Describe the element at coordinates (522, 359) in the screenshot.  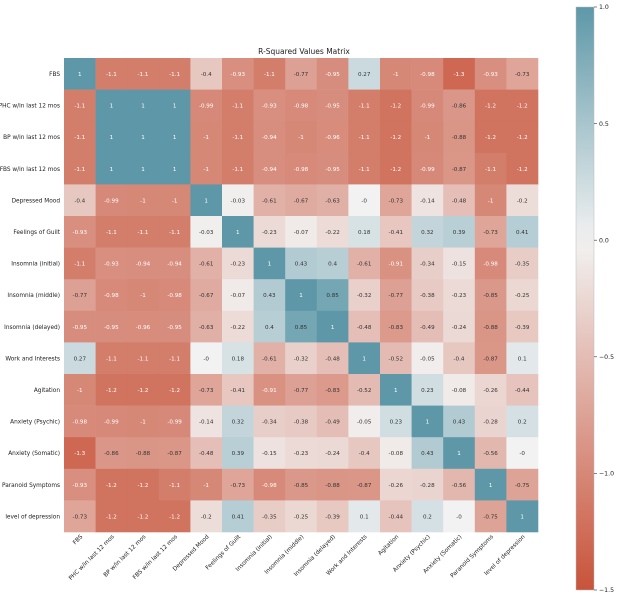
I see `cell-value-label: 0.1` at that location.